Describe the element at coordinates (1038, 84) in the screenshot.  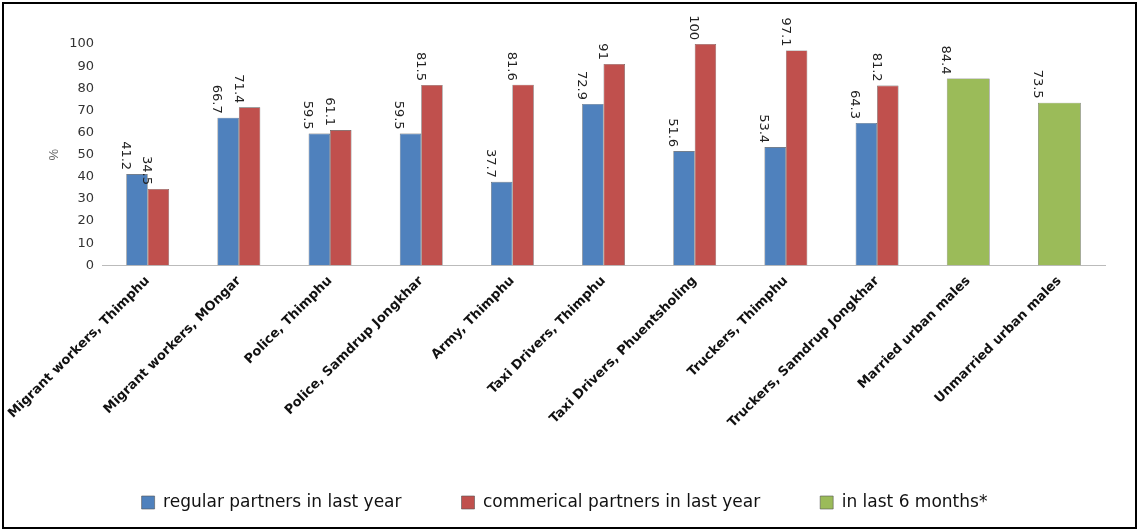
I see `data-label: 73.5` at that location.